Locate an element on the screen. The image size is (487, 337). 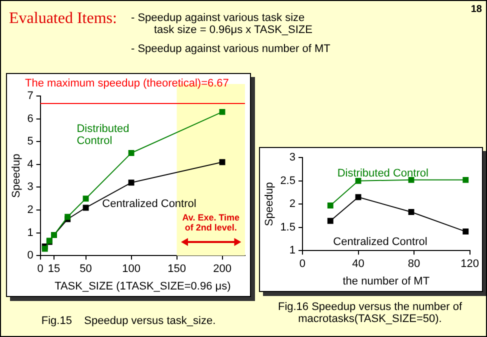
x-tick-label: 150 is located at coordinates (177, 269).